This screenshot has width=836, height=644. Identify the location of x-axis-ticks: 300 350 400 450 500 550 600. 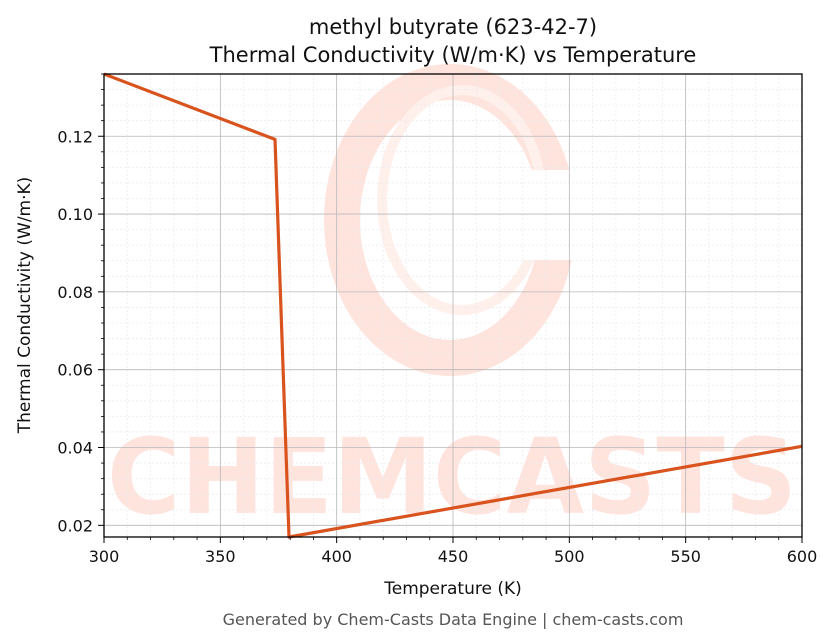
(453, 551).